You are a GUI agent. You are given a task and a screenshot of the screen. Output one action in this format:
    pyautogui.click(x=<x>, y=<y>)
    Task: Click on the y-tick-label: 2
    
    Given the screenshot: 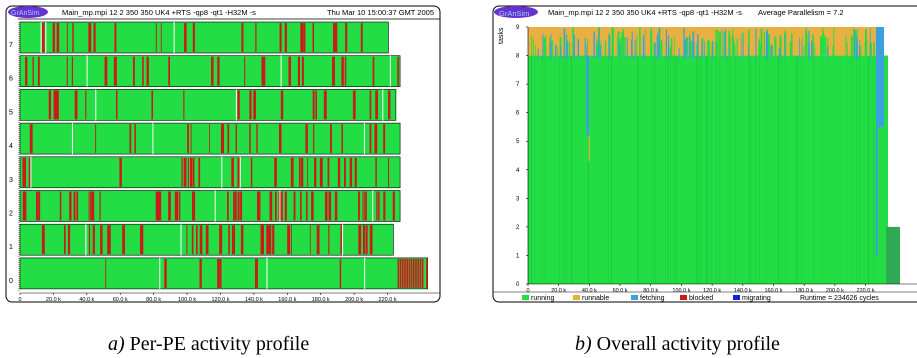 What is the action you would take?
    pyautogui.click(x=518, y=228)
    